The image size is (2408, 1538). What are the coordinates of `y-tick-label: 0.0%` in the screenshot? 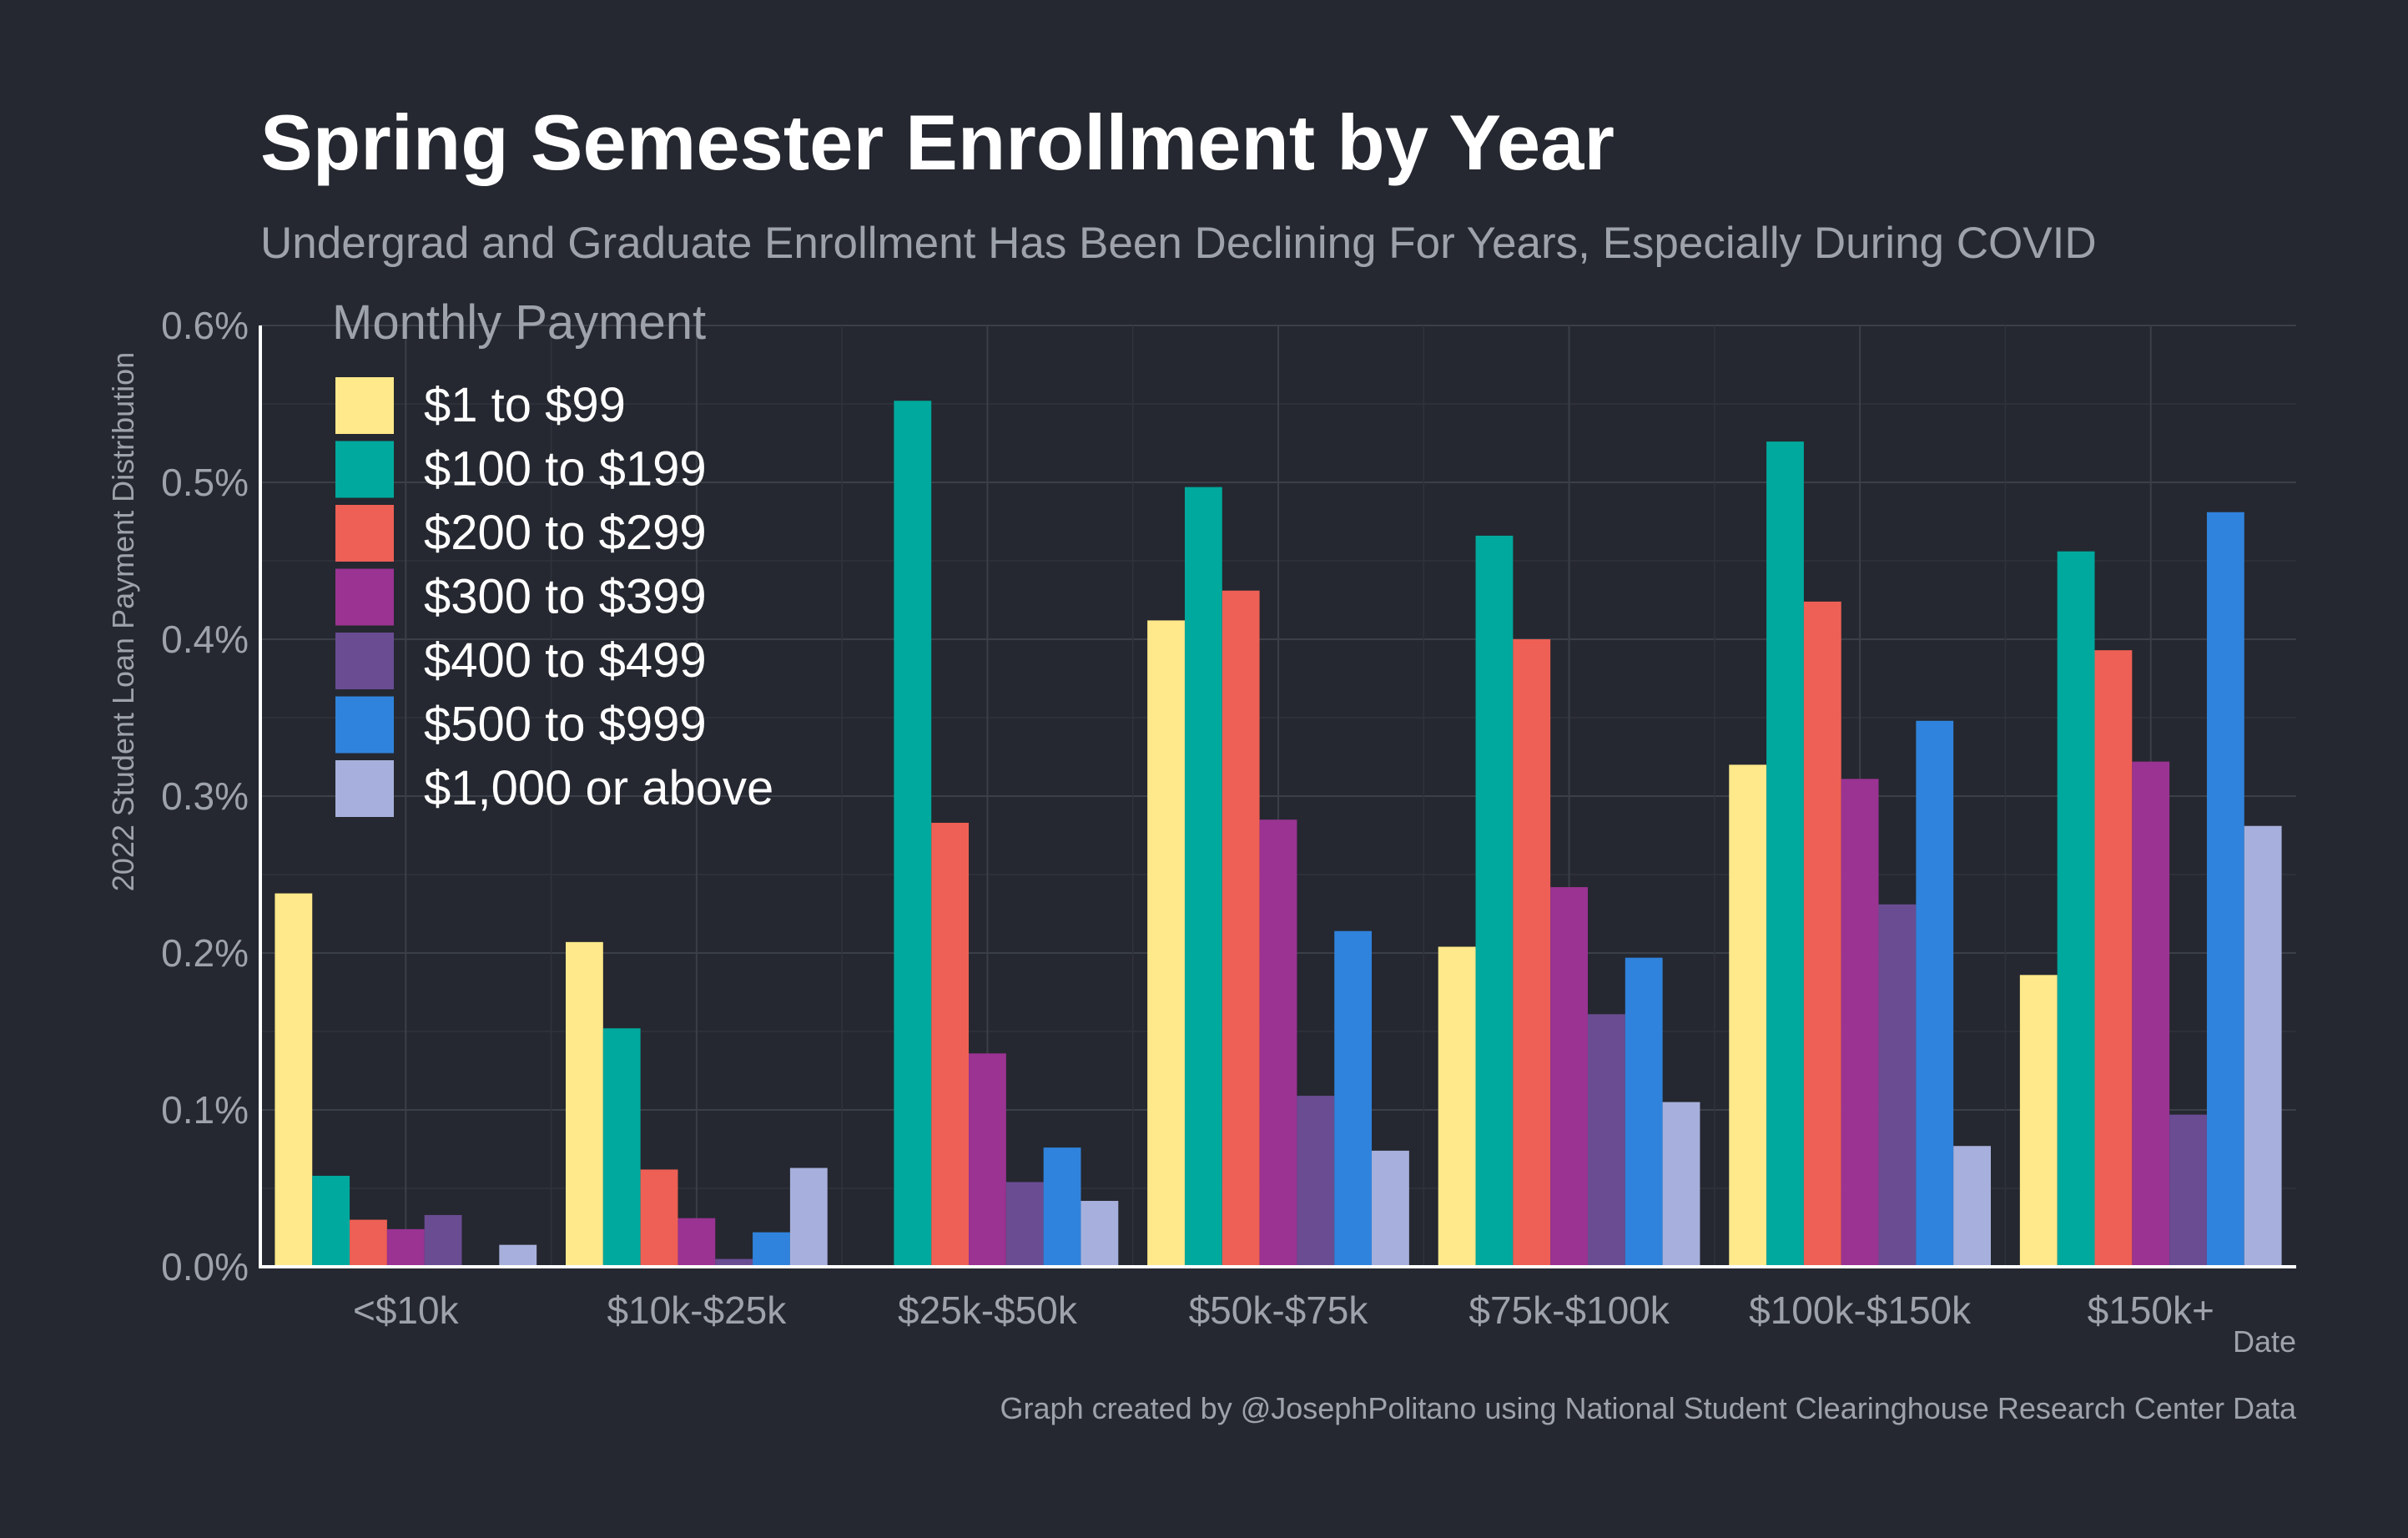 It's located at (205, 1266).